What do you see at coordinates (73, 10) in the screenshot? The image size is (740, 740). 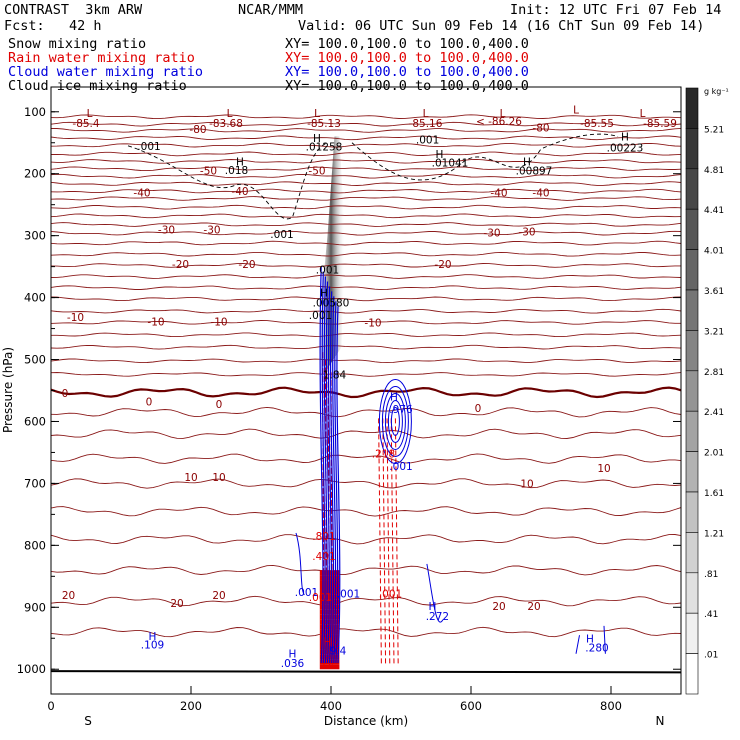 I see `model-title: CONTRAST 3km ARW` at bounding box center [73, 10].